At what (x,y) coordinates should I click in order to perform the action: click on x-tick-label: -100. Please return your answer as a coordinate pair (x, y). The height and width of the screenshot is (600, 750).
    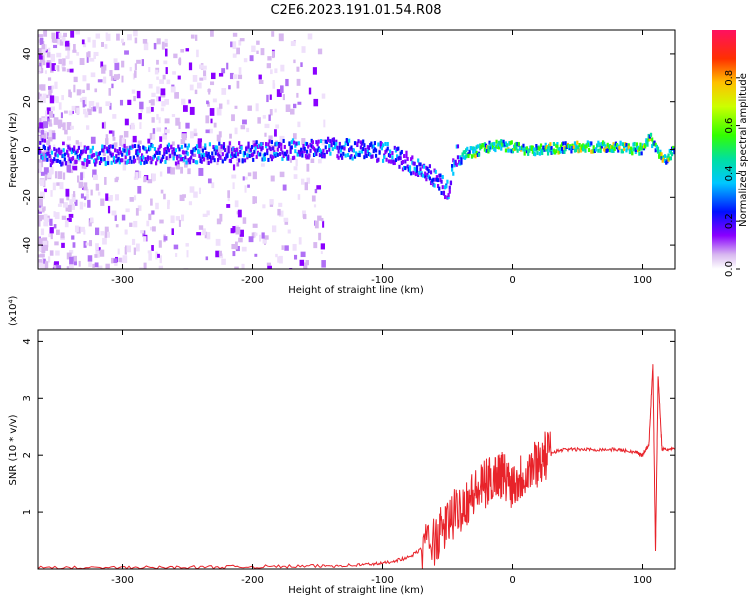
    Looking at the image, I should click on (382, 580).